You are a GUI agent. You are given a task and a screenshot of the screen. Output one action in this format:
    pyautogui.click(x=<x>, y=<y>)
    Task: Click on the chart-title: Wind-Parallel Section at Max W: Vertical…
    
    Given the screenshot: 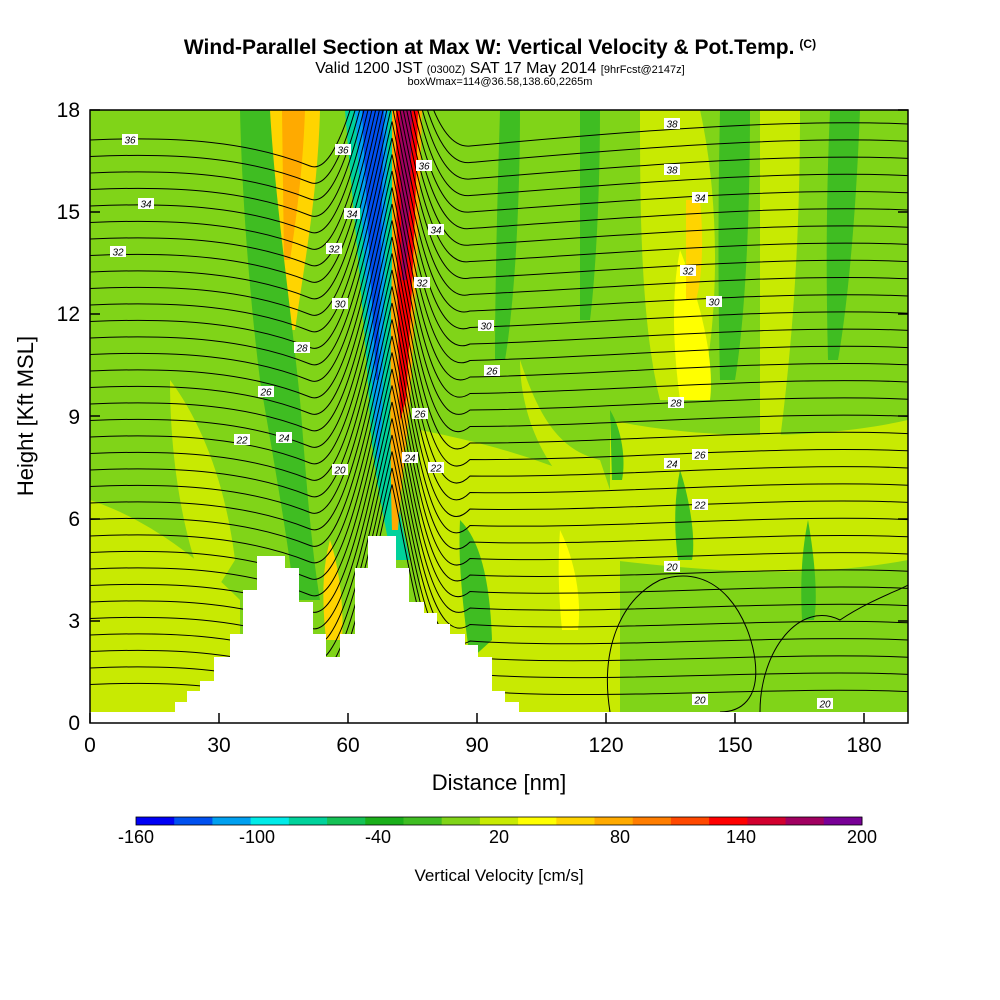 What is the action you would take?
    pyautogui.click(x=500, y=47)
    